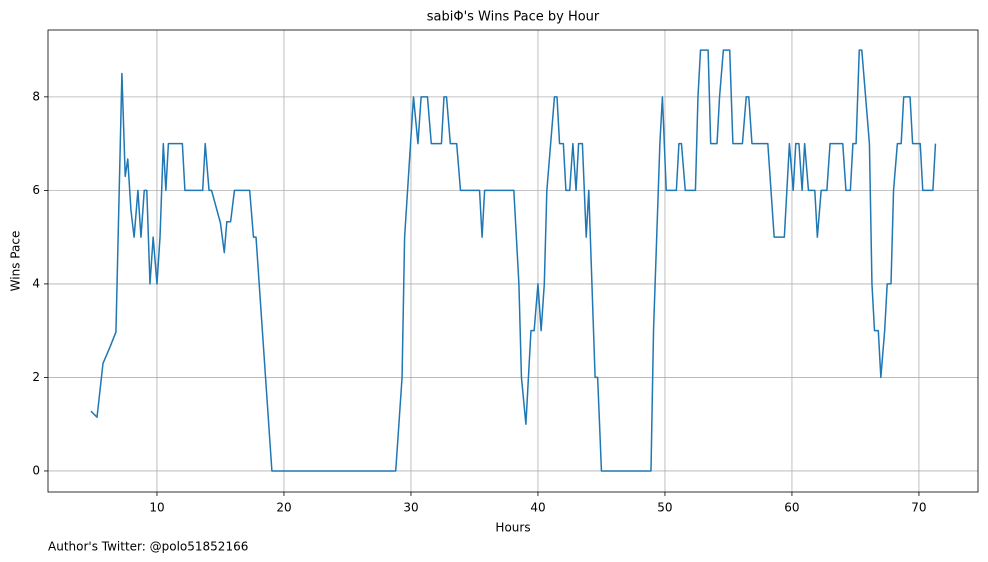 Image resolution: width=988 pixels, height=562 pixels. What do you see at coordinates (283, 508) in the screenshot?
I see `x-tick-label: 20` at bounding box center [283, 508].